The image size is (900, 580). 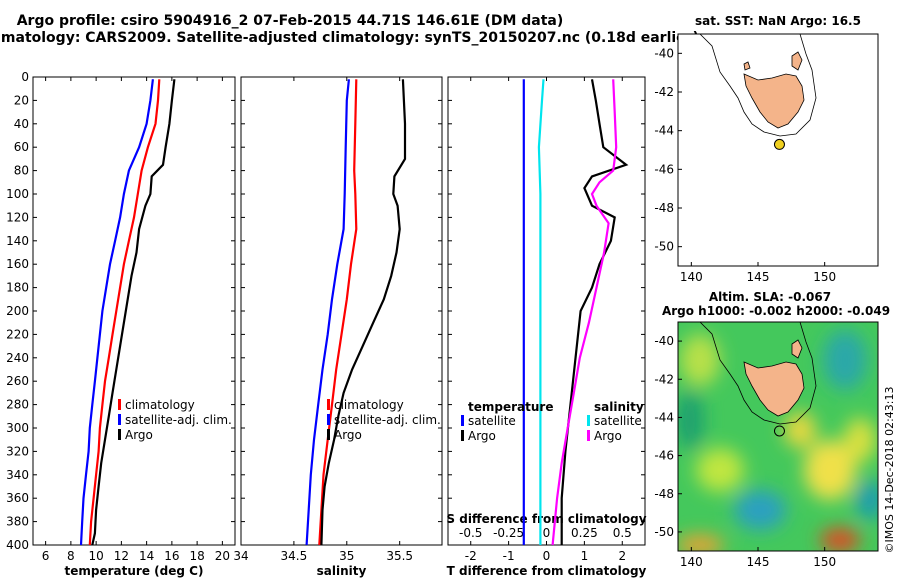 What do you see at coordinates (889, 470) in the screenshot?
I see `imos-credit: ©IMOS 14-Dec-2018 02:43:13` at bounding box center [889, 470].